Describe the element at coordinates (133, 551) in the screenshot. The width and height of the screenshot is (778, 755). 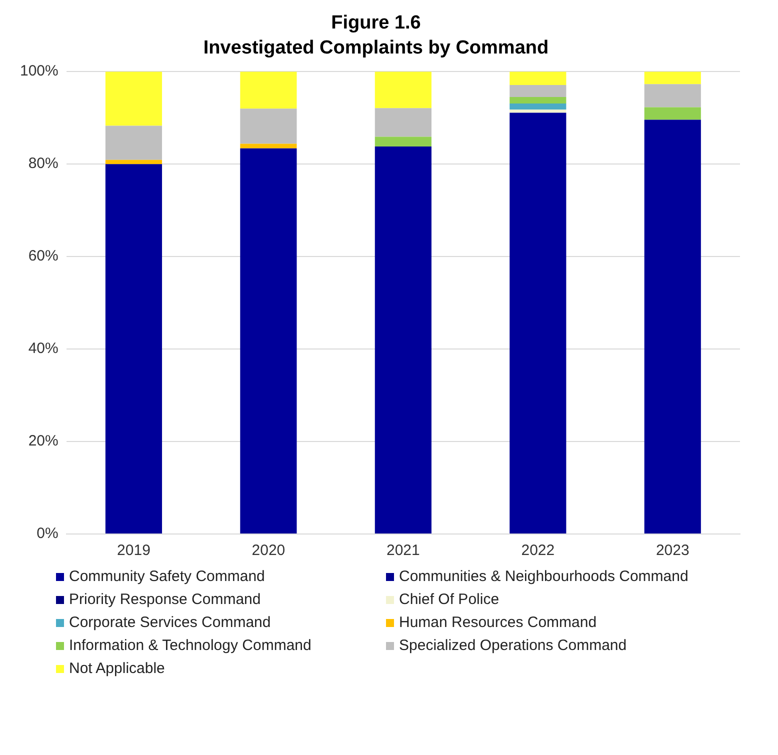
I see `x-tick-label: 2019` at that location.